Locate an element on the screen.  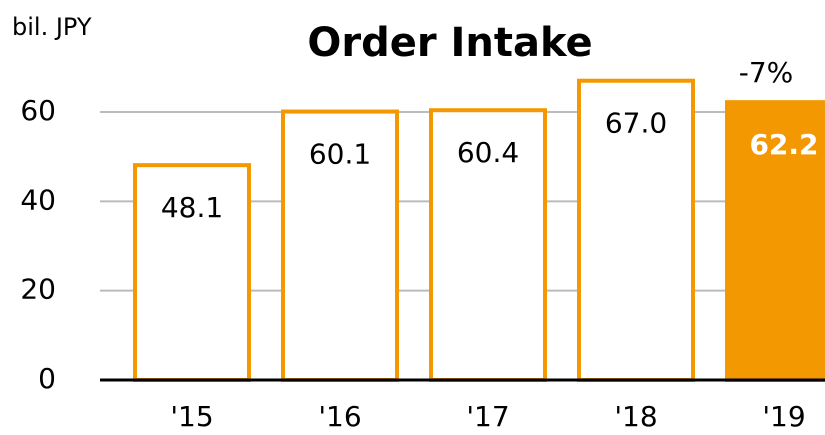
value-label: 60.1 is located at coordinates (340, 154).